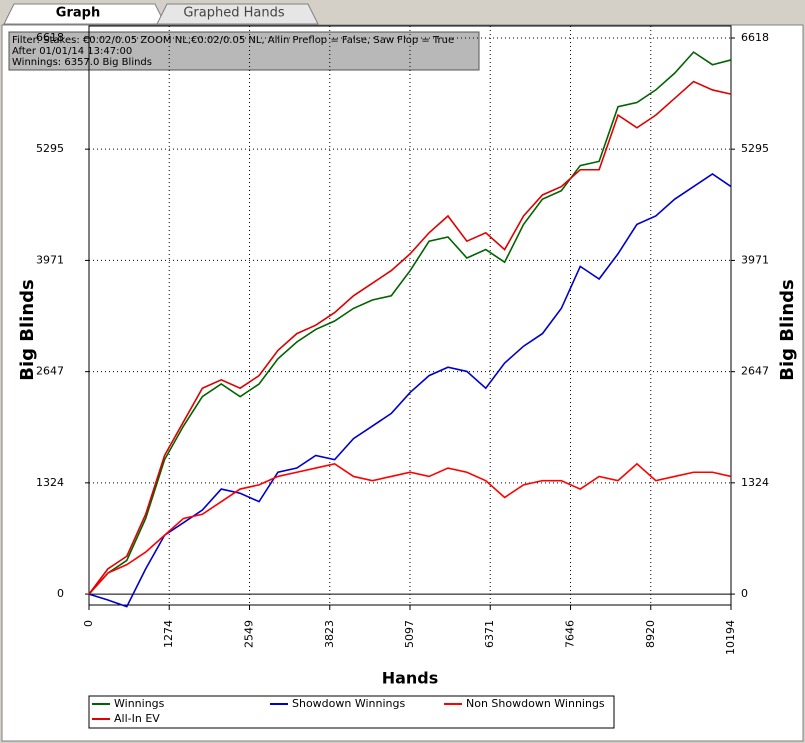 This screenshot has width=805, height=743. Describe the element at coordinates (50, 371) in the screenshot. I see `y-tick-label: 2647` at that location.